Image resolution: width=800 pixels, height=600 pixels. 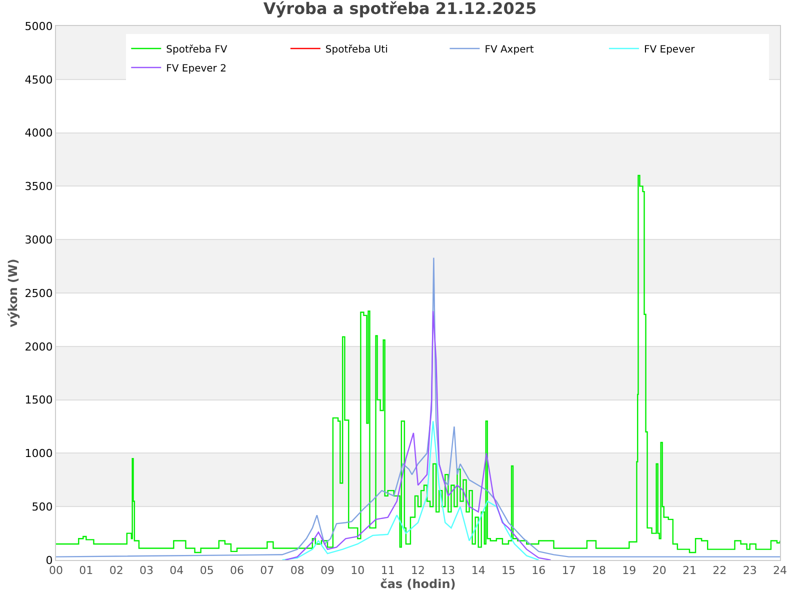 What do you see at coordinates (196, 68) in the screenshot?
I see `legend-label: FV Epever 2` at bounding box center [196, 68].